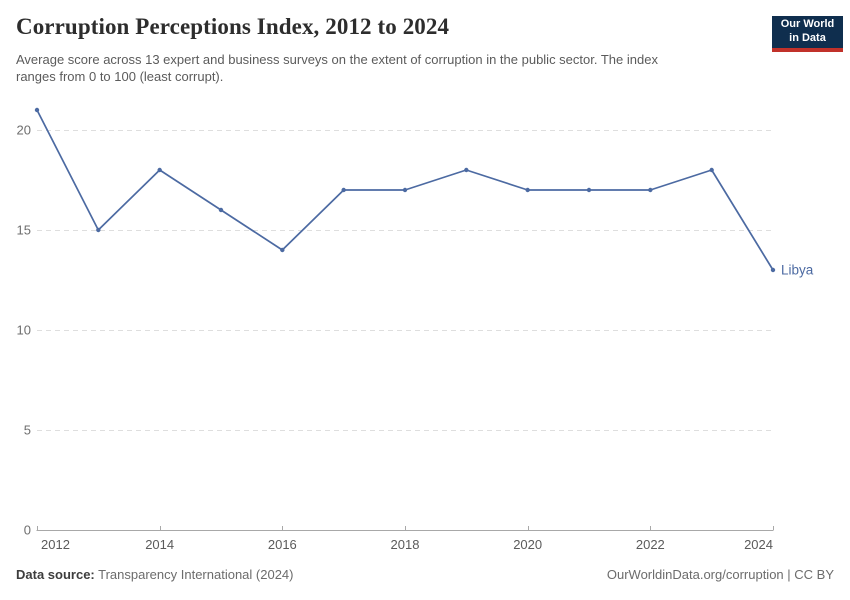  Describe the element at coordinates (650, 544) in the screenshot. I see `x-tick-label: 2022` at that location.